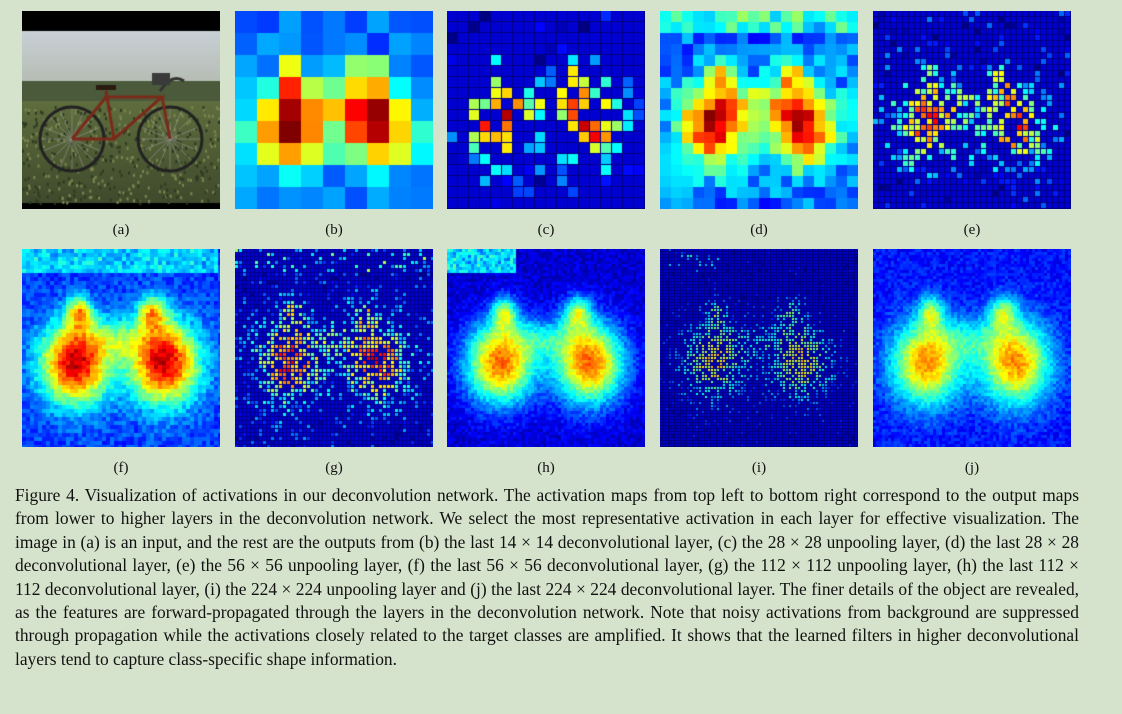  I want to click on panel-j-activation, so click(972, 348).